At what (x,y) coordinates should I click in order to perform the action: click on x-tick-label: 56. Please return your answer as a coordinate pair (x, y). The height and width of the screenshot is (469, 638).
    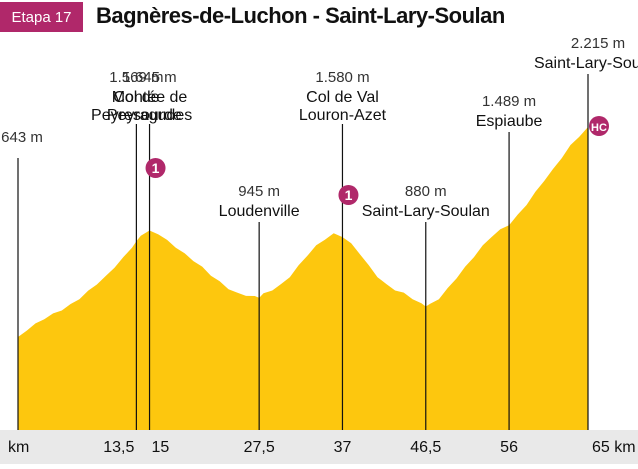
    Looking at the image, I should click on (509, 447).